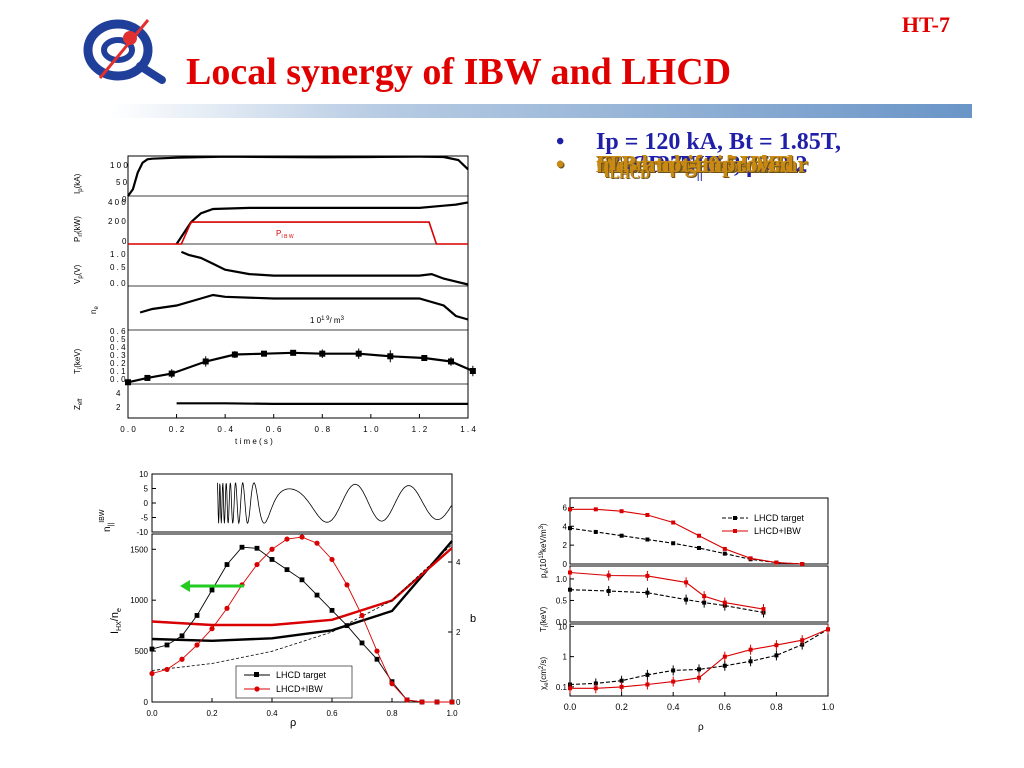 This screenshot has width=1024, height=768. Describe the element at coordinates (118, 371) in the screenshot. I see `tick-label: 0 . 1` at that location.